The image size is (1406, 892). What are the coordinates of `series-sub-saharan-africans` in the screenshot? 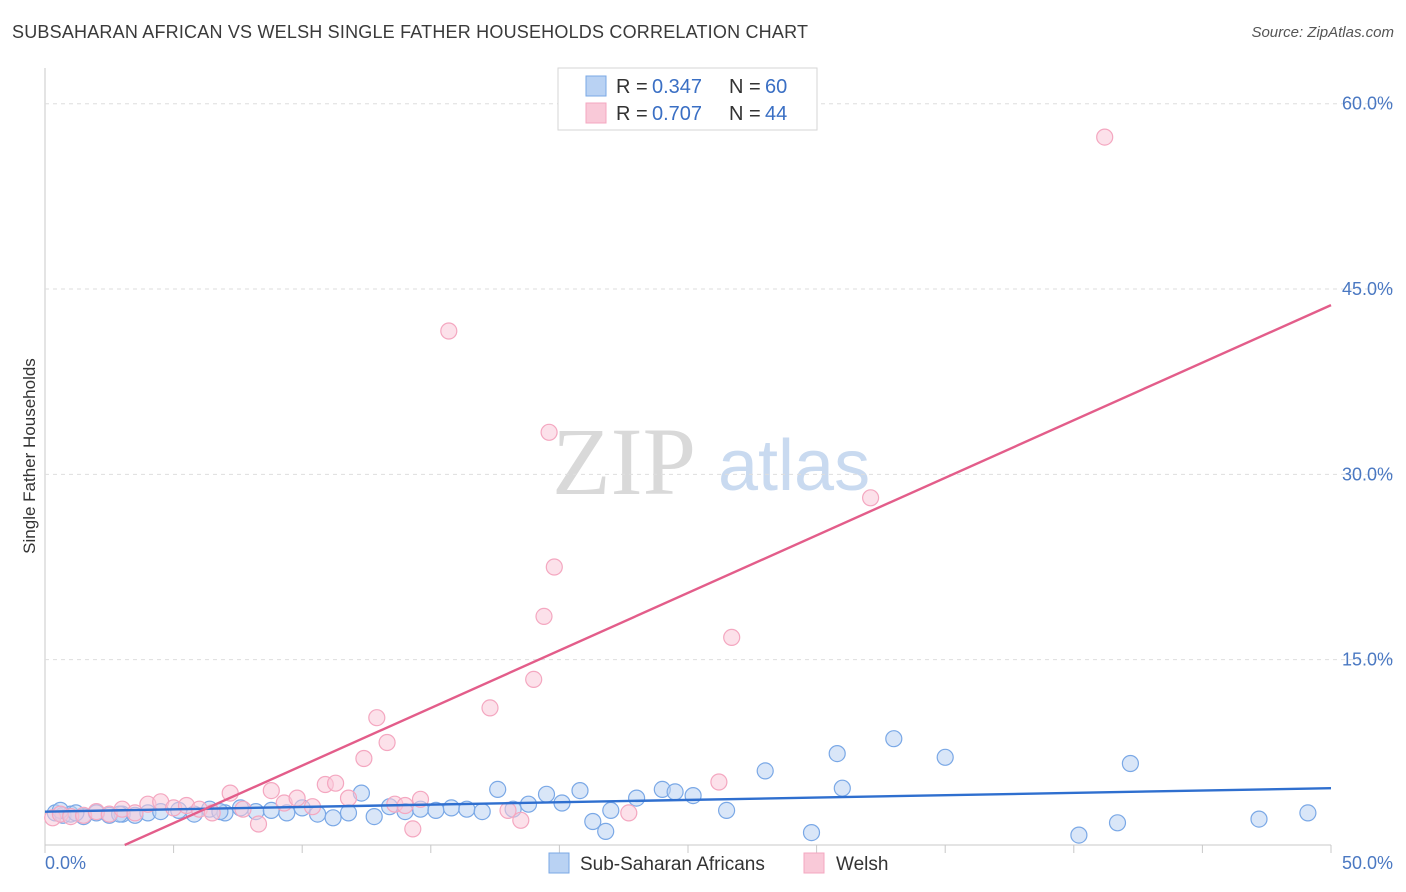 It's located at (681, 787).